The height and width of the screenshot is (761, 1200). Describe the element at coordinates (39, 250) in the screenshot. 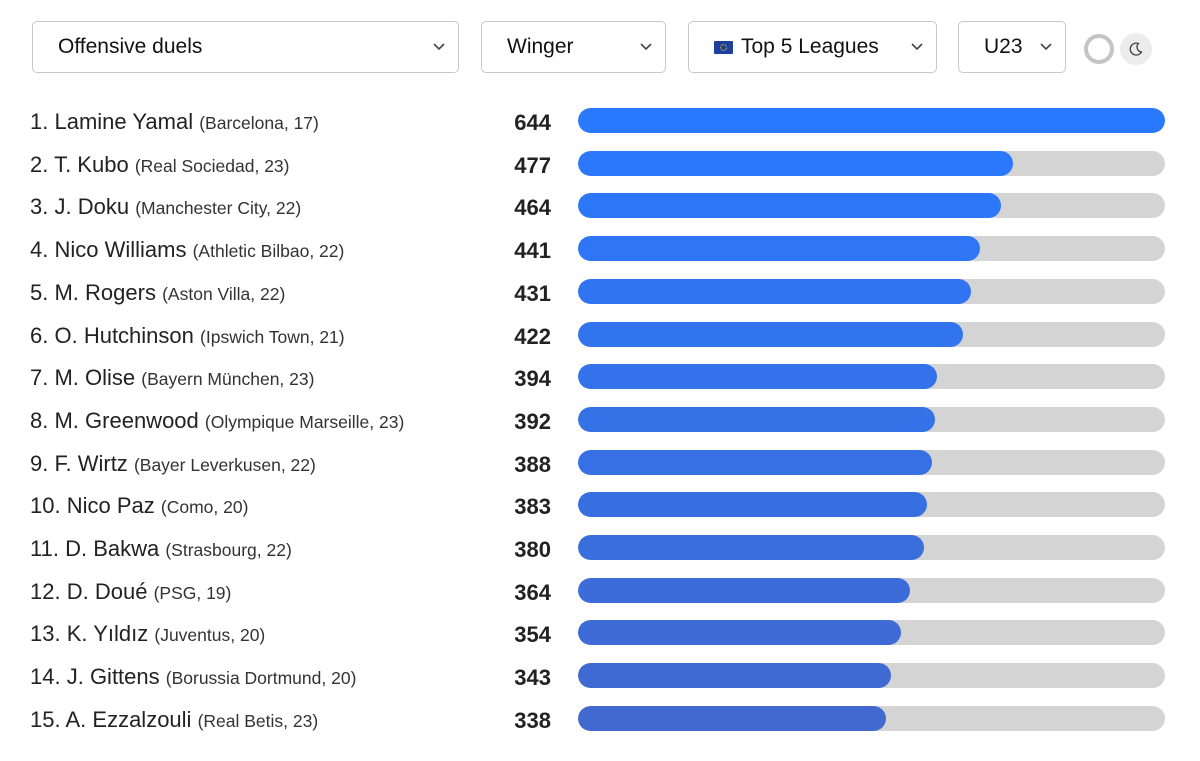

I see `rank-number: 4.` at that location.